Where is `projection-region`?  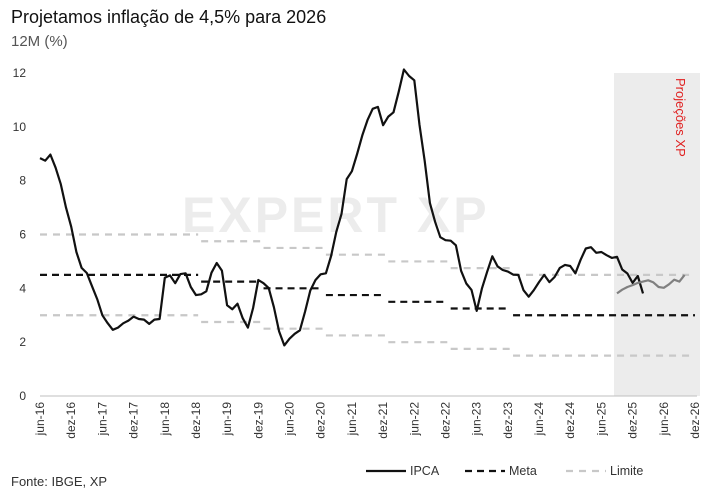 projection-region is located at coordinates (657, 234).